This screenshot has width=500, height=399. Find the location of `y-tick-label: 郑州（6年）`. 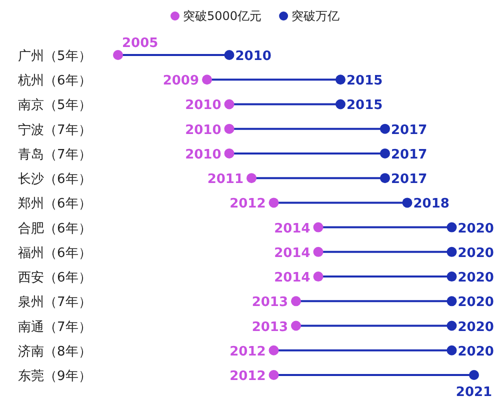

y-tick-label: 郑州（6年） is located at coordinates (55, 204).